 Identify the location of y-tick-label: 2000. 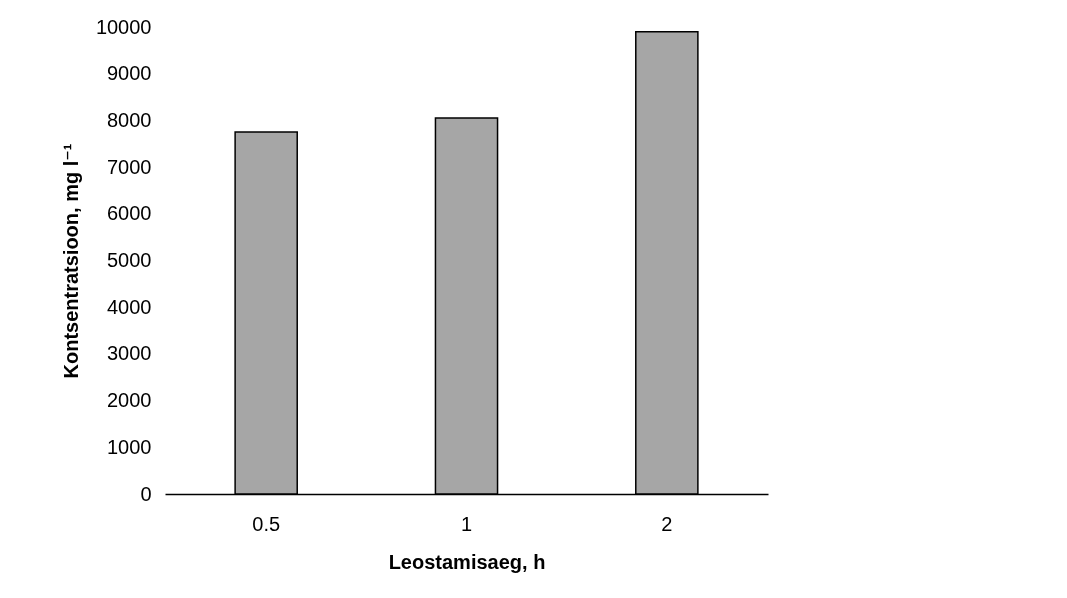
(129, 400).